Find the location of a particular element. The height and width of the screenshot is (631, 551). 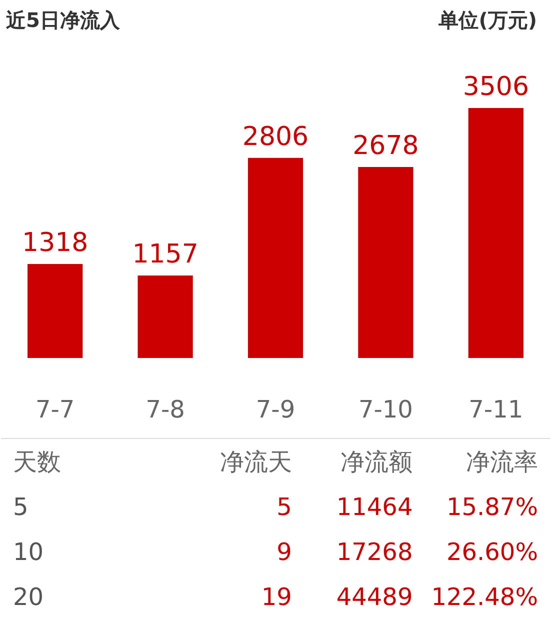

category-label: 净流额 is located at coordinates (376, 462).